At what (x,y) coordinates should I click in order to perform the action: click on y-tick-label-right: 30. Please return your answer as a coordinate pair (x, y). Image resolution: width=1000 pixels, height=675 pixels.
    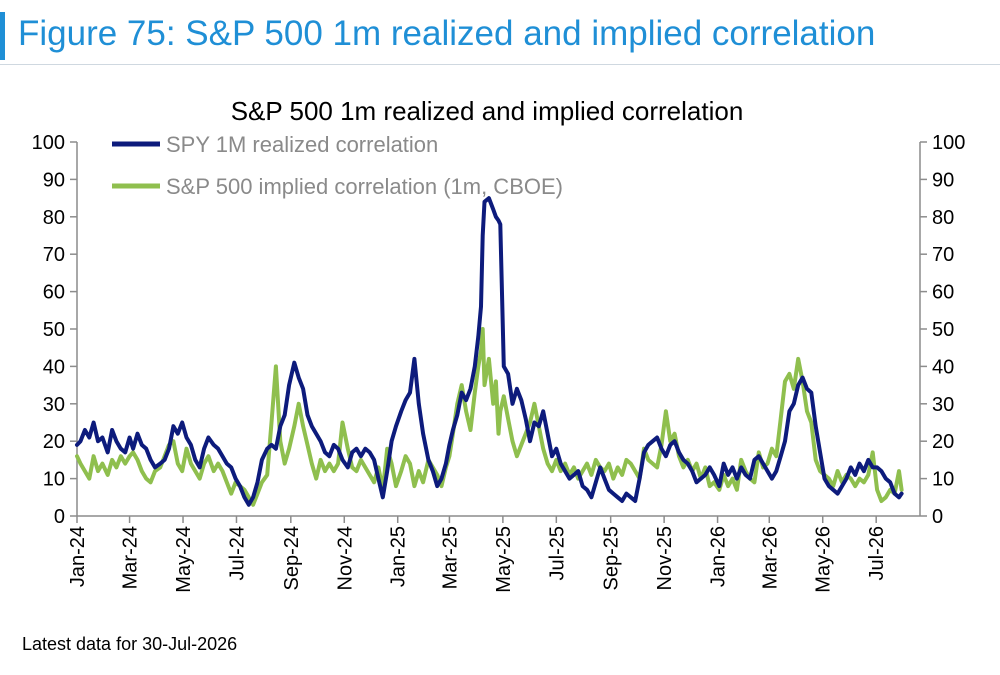
    Looking at the image, I should click on (943, 405).